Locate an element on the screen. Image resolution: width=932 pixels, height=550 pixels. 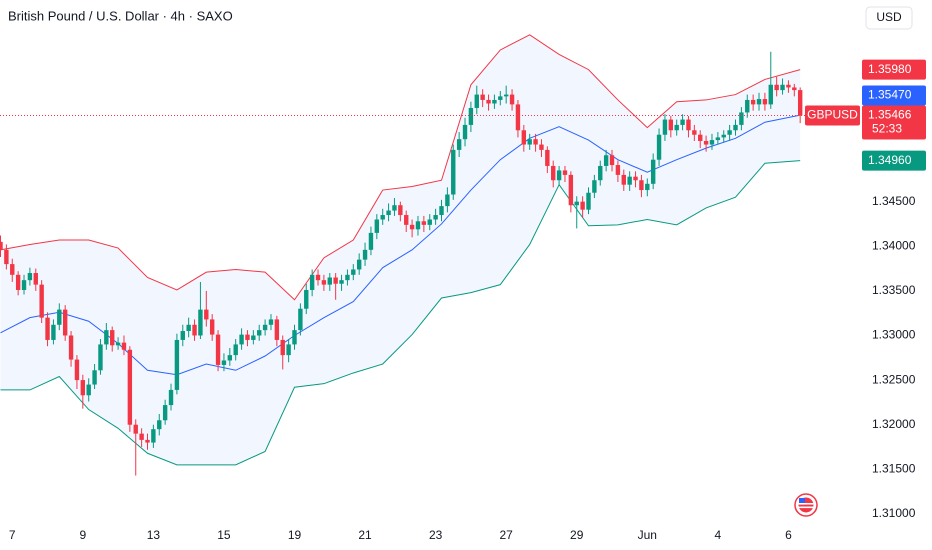
chart-title: British Pound / U.S. Dollar · 4h · SAXO is located at coordinates (120, 15).